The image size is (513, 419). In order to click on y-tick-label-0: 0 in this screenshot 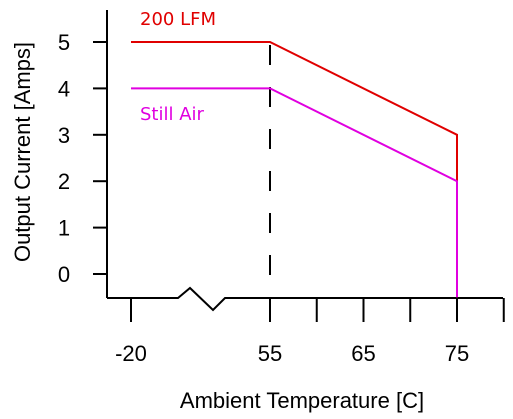, I will do `click(64, 274)`.